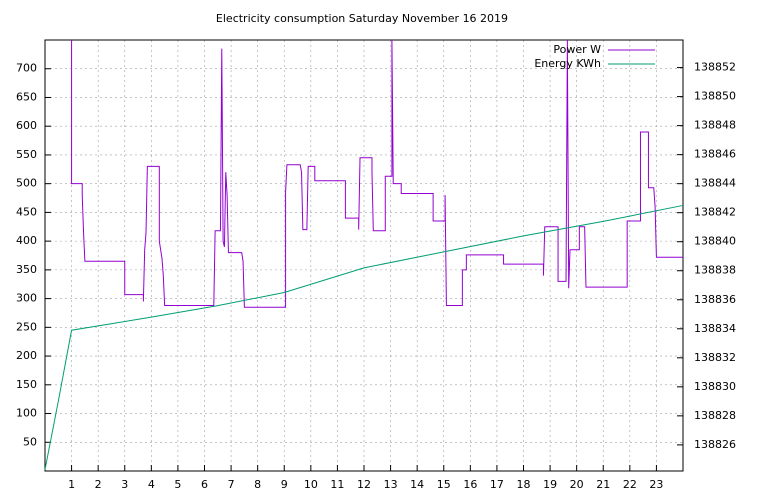 This screenshot has height=504, width=768. I want to click on x-tick-label: 12, so click(364, 484).